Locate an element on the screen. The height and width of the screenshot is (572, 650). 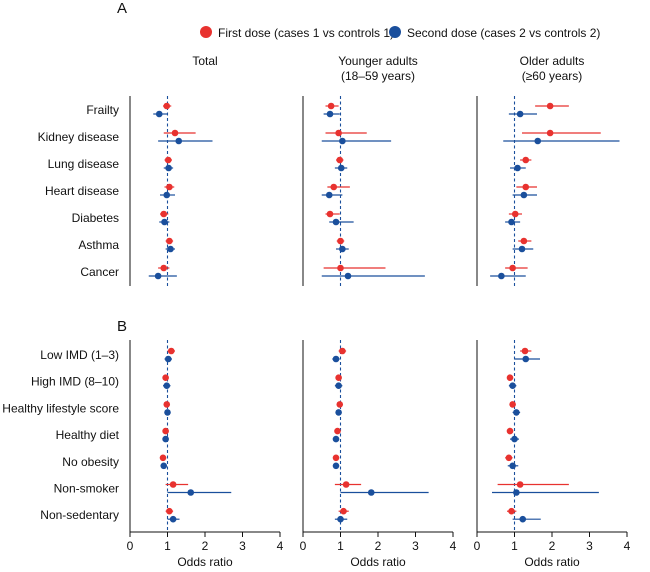
row-label-diabetes: Diabetes is located at coordinates (95, 218).